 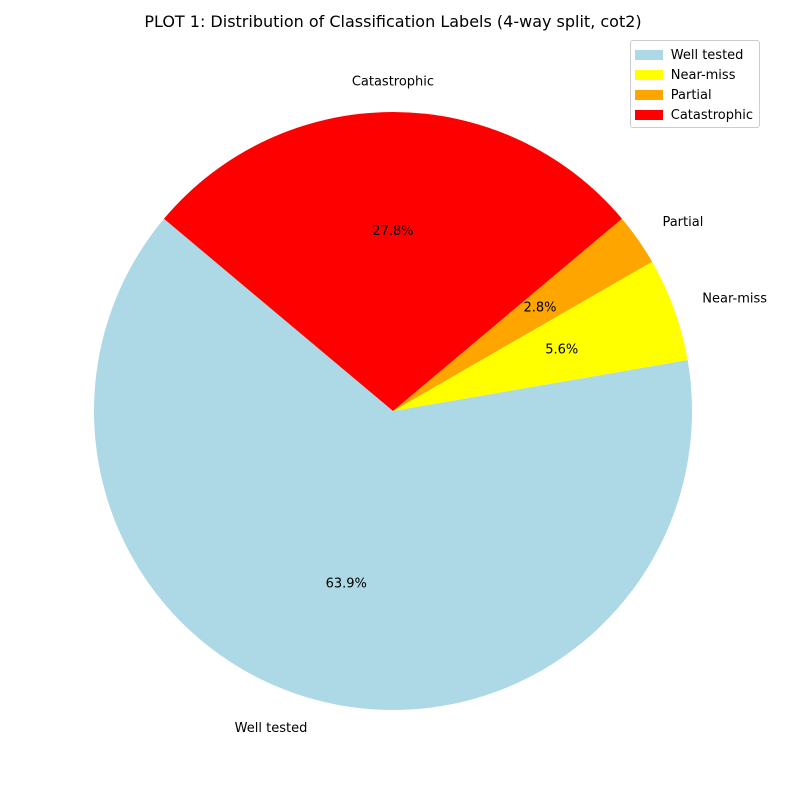 I want to click on legend-swatch-catastrophic, so click(x=648, y=115).